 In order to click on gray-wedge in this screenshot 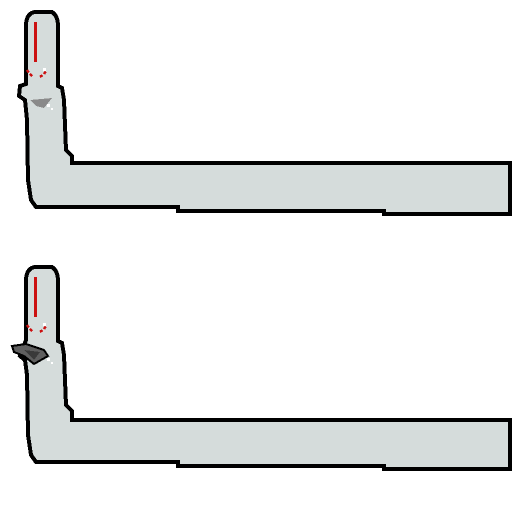, I will do `click(41, 103)`.